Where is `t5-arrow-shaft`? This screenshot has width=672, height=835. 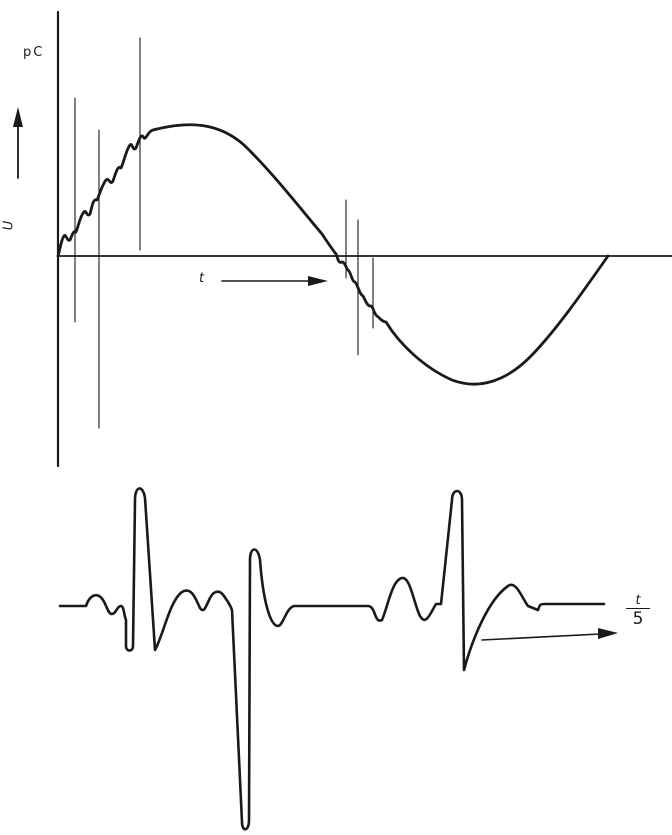 t5-arrow-shaft is located at coordinates (541, 637).